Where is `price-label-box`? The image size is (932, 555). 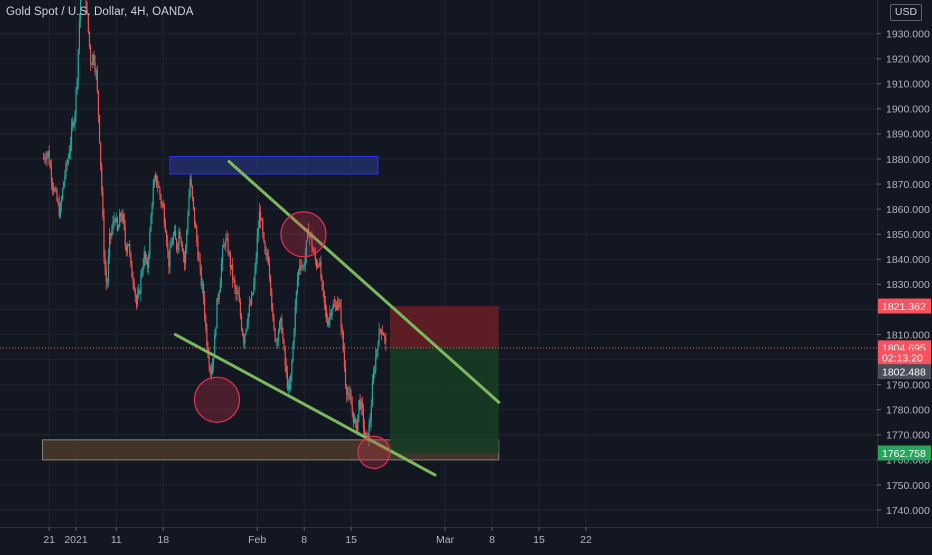
price-label-box is located at coordinates (904, 372).